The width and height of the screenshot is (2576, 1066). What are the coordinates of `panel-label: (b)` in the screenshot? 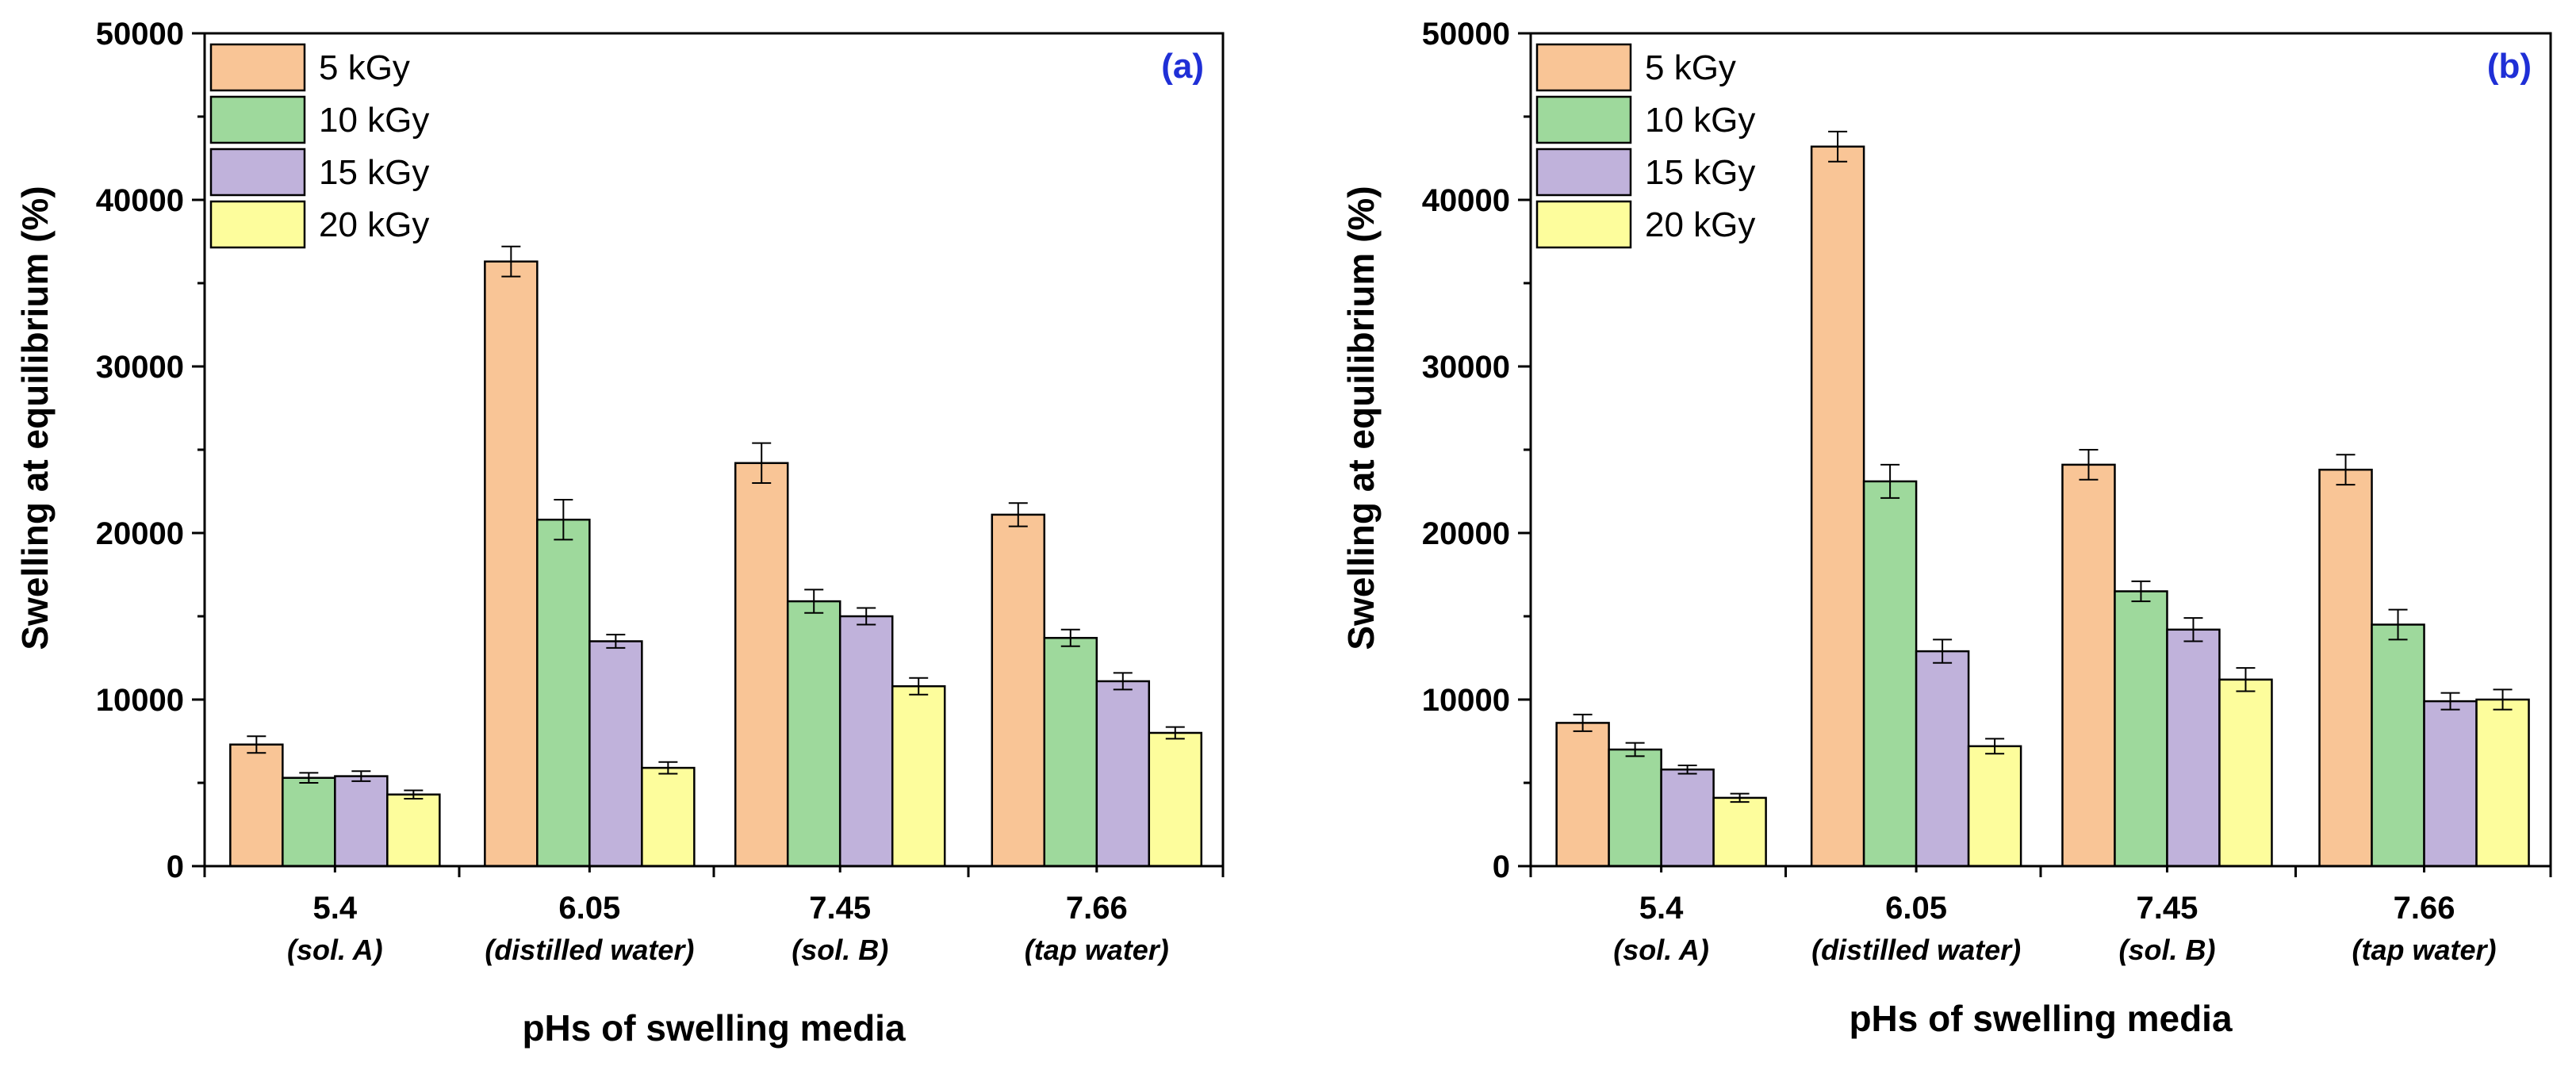 It's located at (2509, 66).